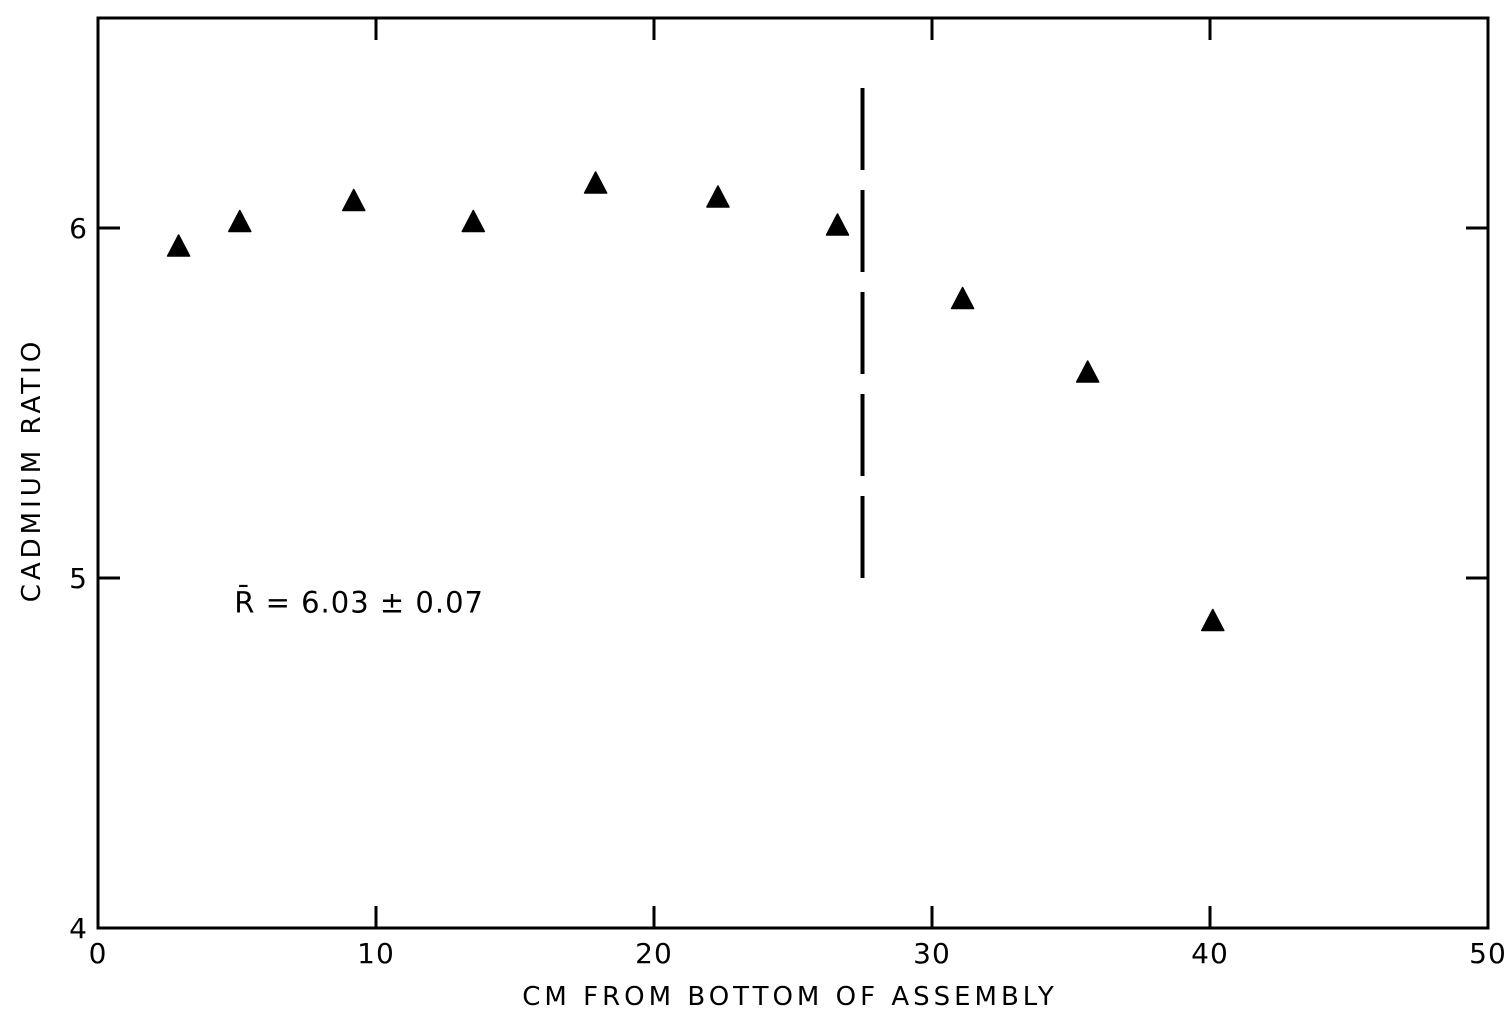 The height and width of the screenshot is (1015, 1509). Describe the element at coordinates (1210, 953) in the screenshot. I see `x-tick-label: 40` at that location.